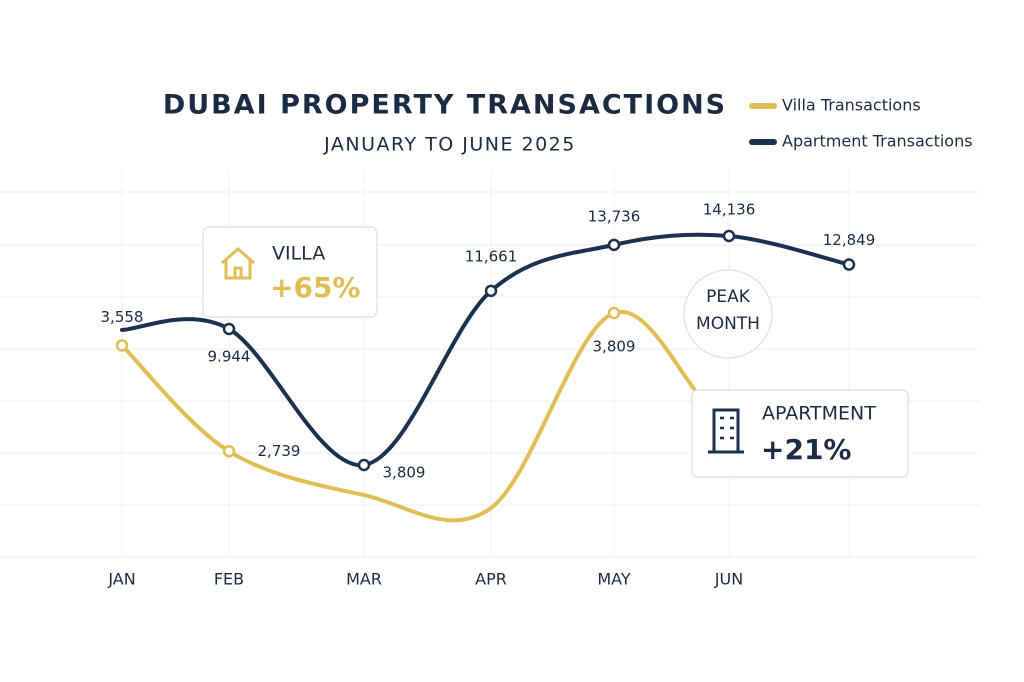 This screenshot has height=682, width=1024. I want to click on villa-callout, so click(290, 272).